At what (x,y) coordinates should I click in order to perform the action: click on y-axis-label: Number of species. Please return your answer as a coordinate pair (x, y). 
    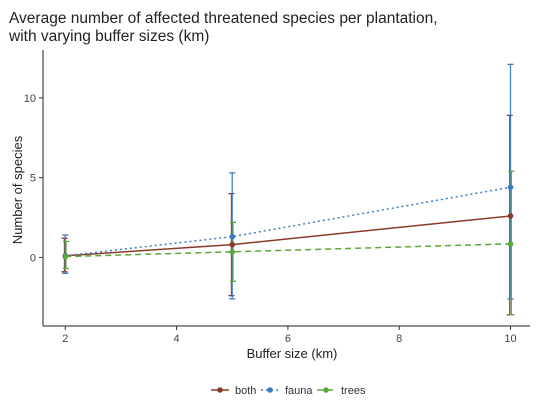
    Looking at the image, I should click on (17, 189).